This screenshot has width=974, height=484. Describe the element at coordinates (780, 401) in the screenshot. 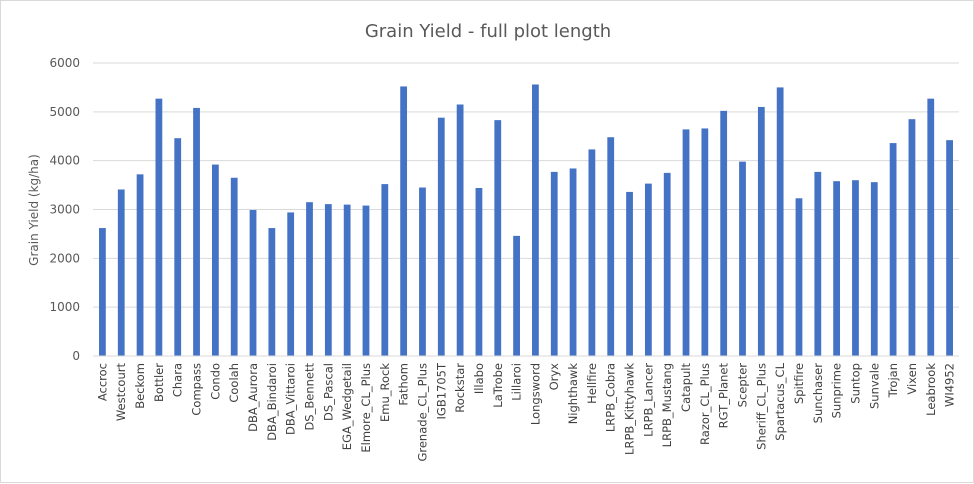

I see `x-tick-label: Spartacus_CL` at that location.